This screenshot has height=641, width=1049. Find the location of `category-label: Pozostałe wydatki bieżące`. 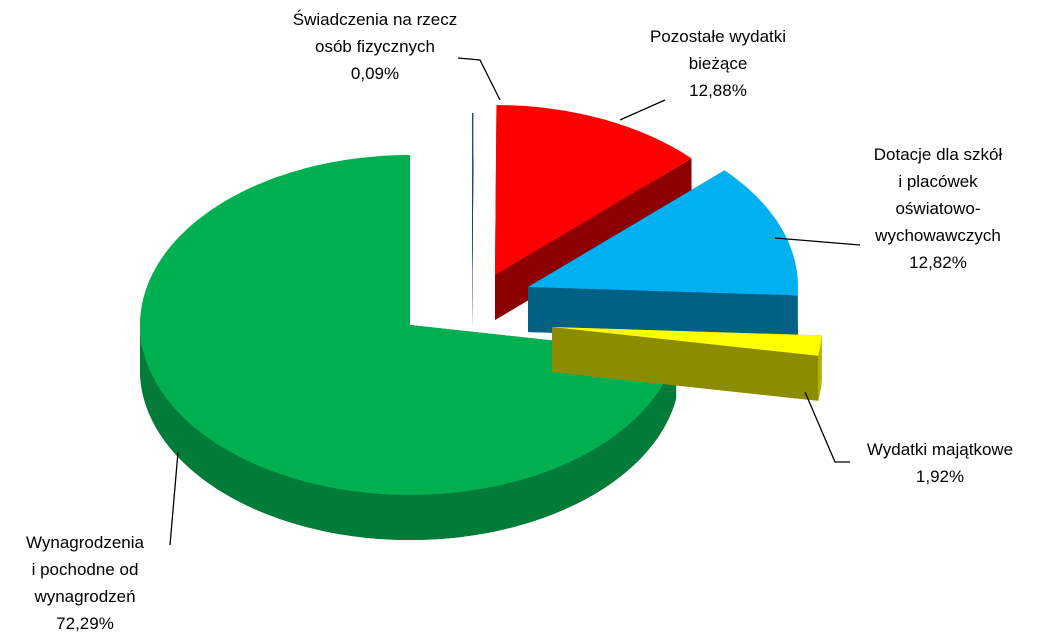

category-label: Pozostałe wydatki bieżące is located at coordinates (718, 50).